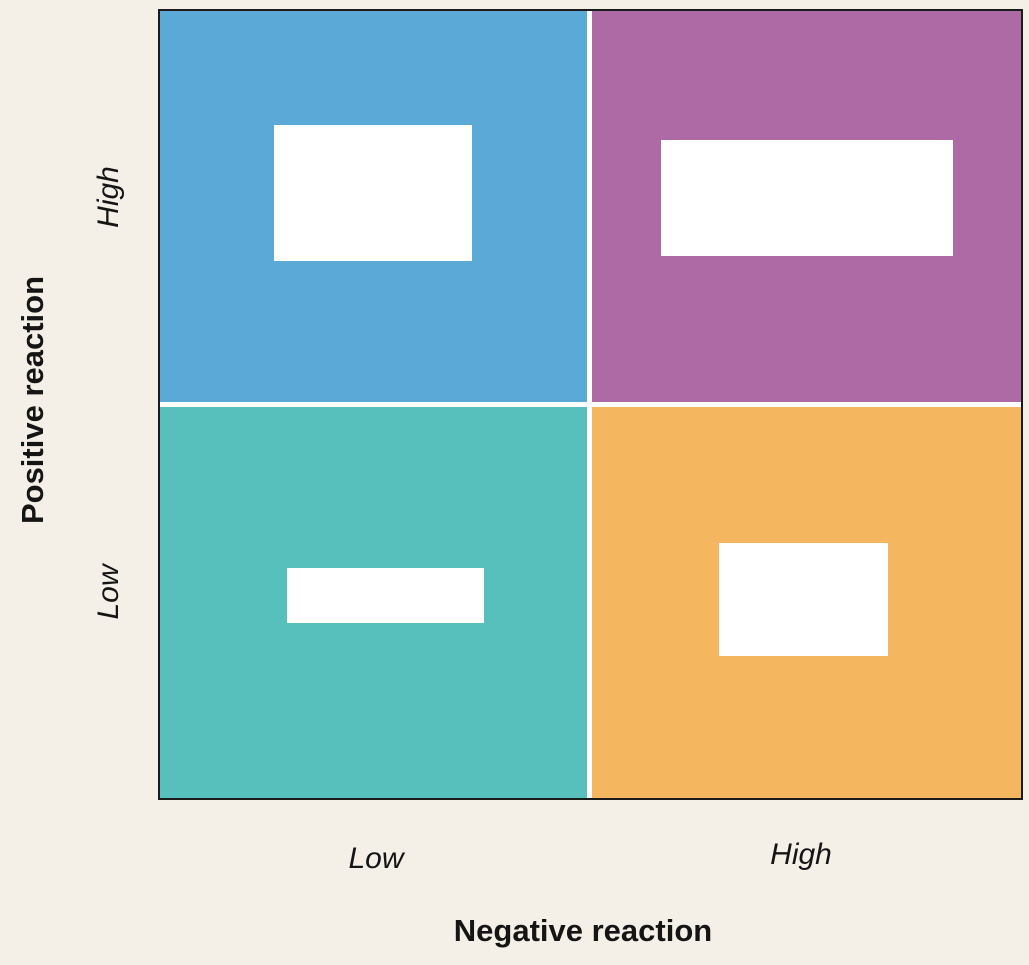 The height and width of the screenshot is (965, 1029). What do you see at coordinates (108, 592) in the screenshot?
I see `y-tick-low: Low` at bounding box center [108, 592].